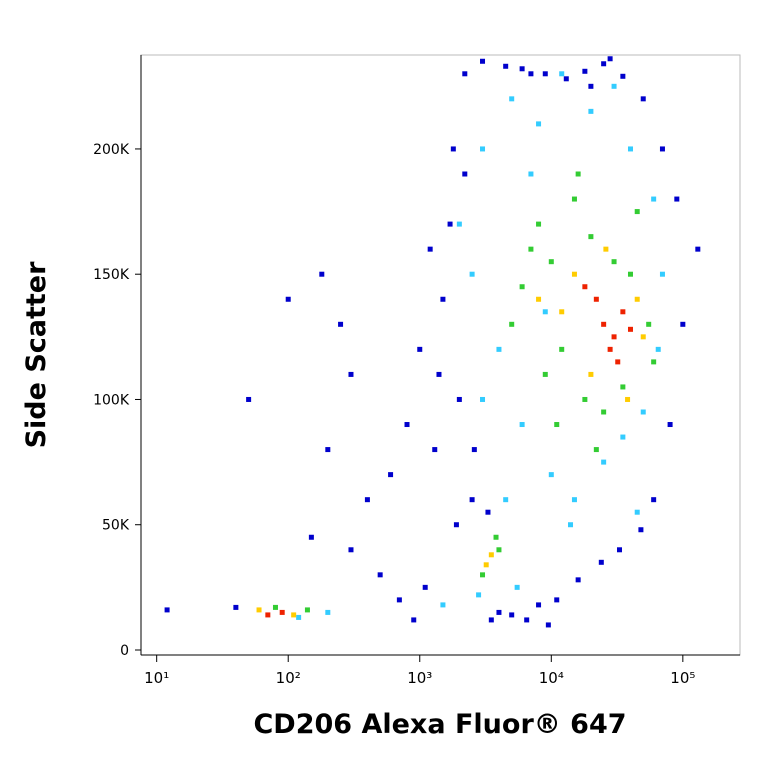 This screenshot has width=764, height=764. Describe the element at coordinates (124, 651) in the screenshot. I see `y-tick-label: 0` at that location.